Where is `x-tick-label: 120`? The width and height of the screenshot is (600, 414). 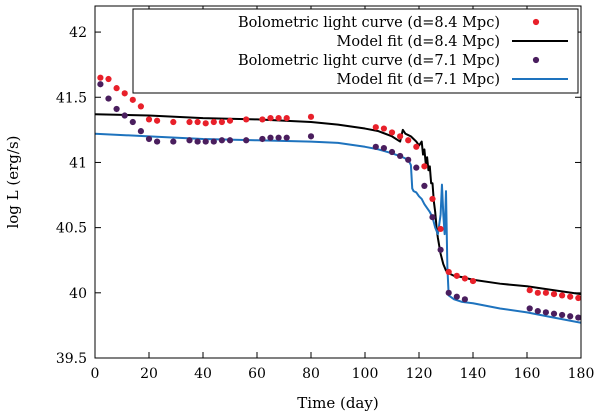
x-tick-label: 120 is located at coordinates (419, 374).